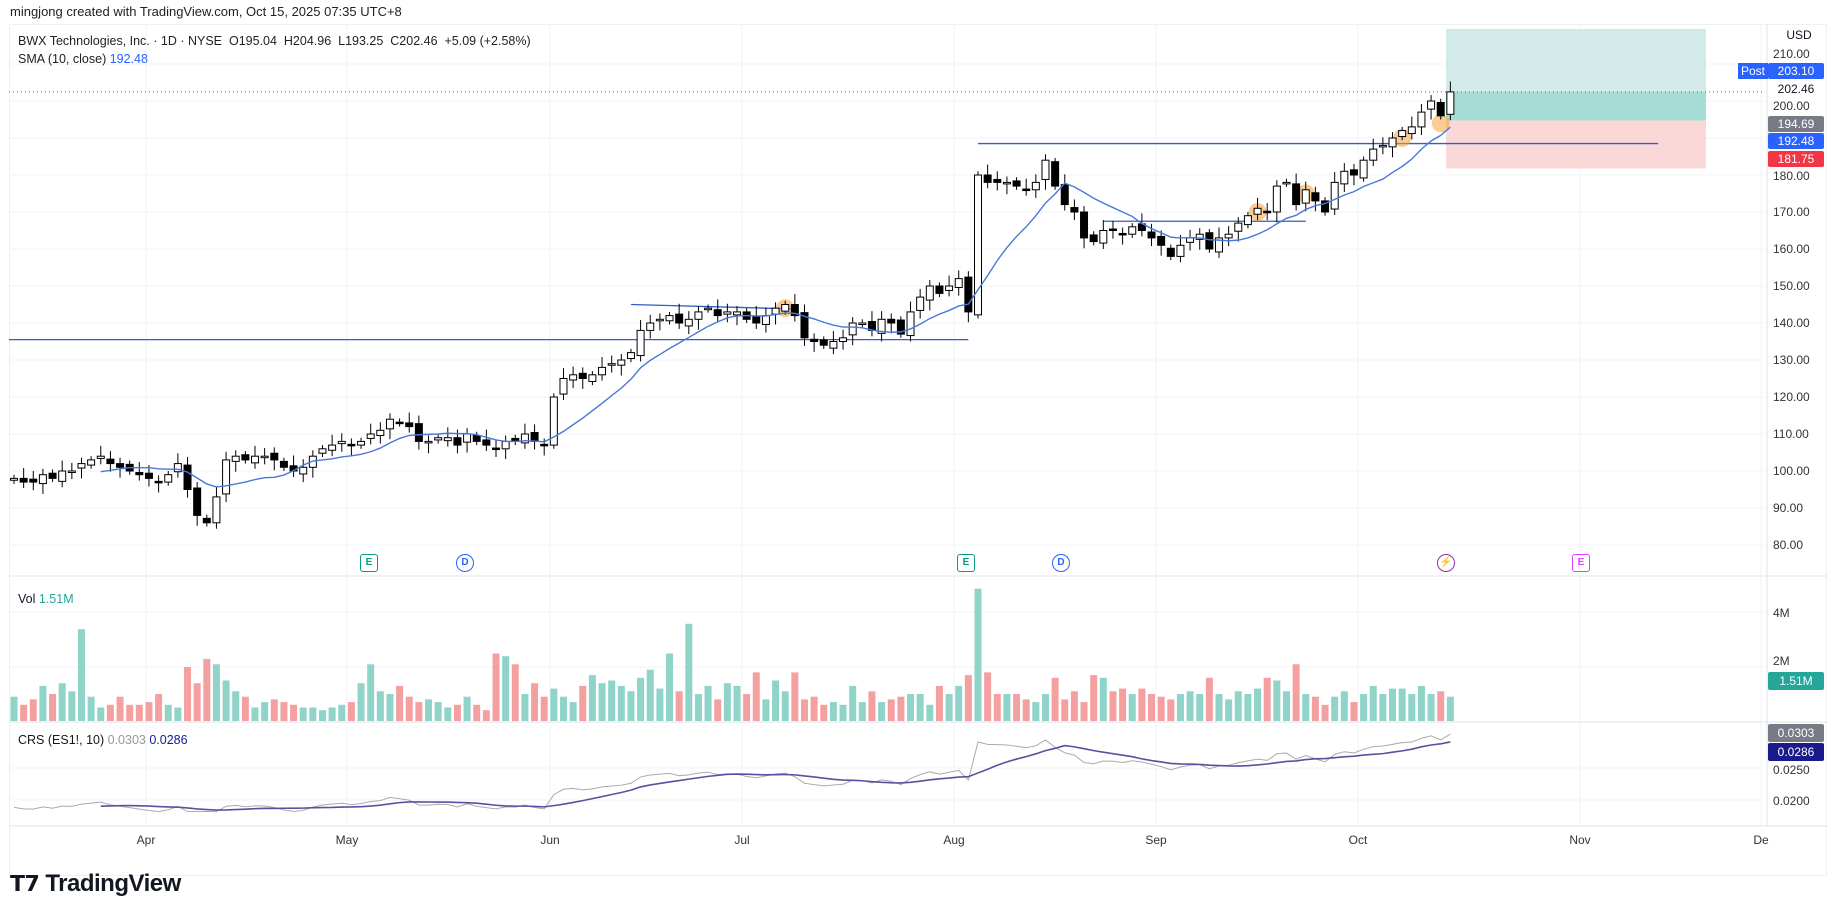  I want to click on price-tick: 210.00, so click(1791, 54).